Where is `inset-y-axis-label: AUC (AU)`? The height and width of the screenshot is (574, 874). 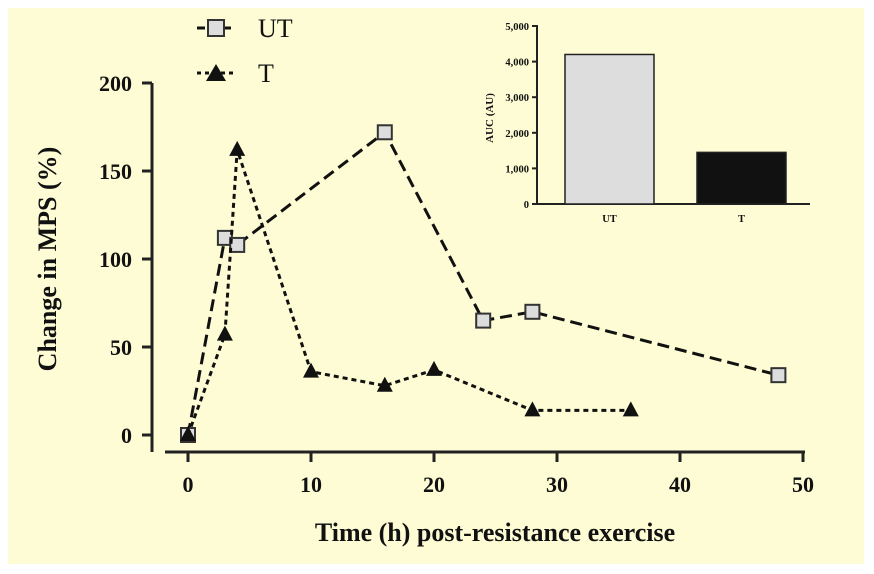 inset-y-axis-label: AUC (AU) is located at coordinates (490, 118).